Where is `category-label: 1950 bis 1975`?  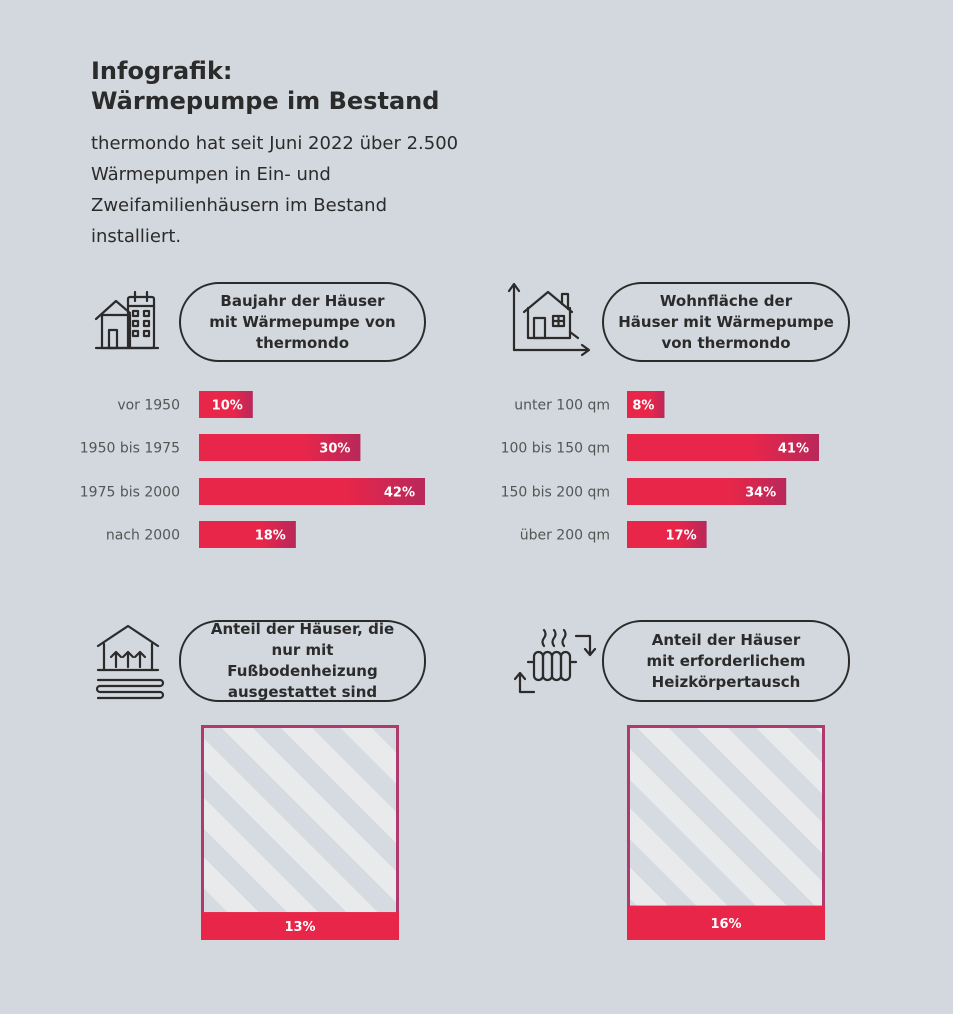
category-label: 1950 bis 1975 is located at coordinates (130, 449).